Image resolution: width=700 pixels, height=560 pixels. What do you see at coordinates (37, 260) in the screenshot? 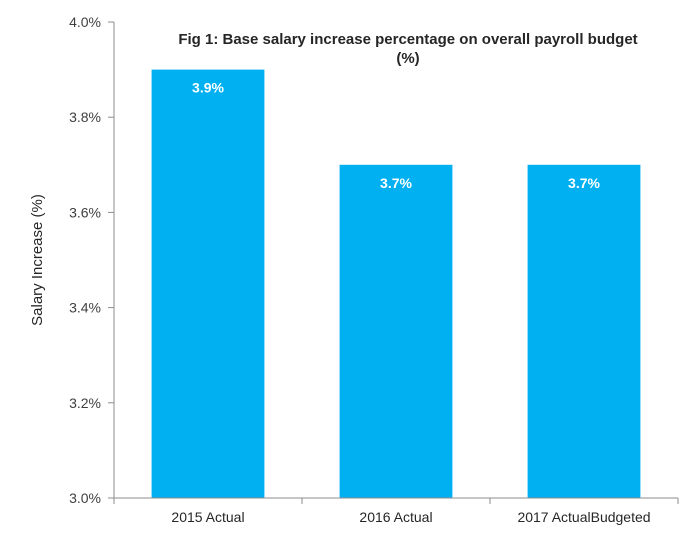
I see `y-axis-title: Salary Increase (%)` at bounding box center [37, 260].